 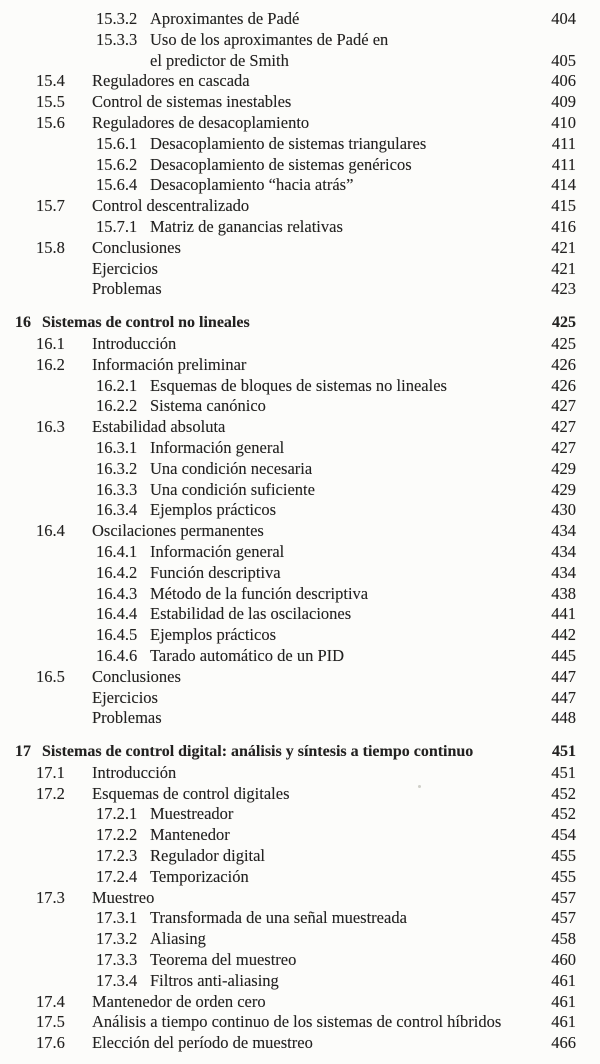 I want to click on toc-row: Ejercicios 421, so click(x=300, y=269).